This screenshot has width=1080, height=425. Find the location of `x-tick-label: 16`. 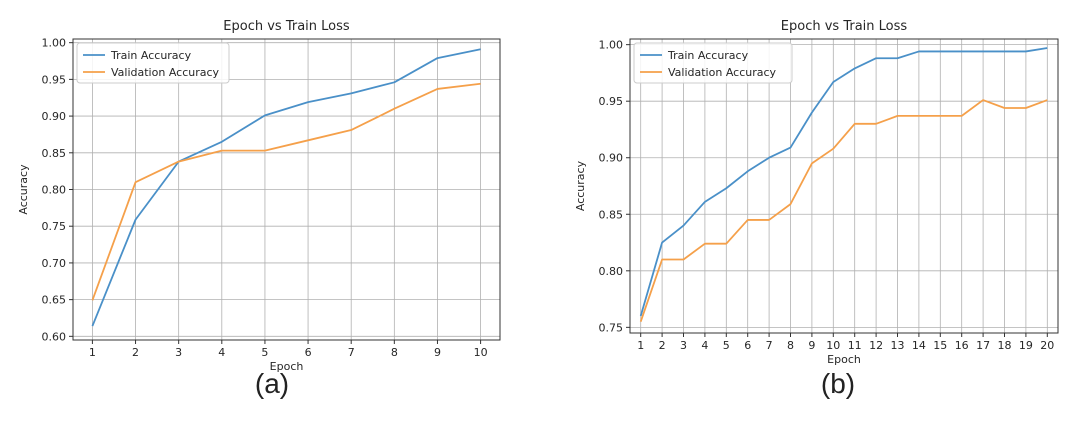

x-tick-label: 16 is located at coordinates (962, 345).